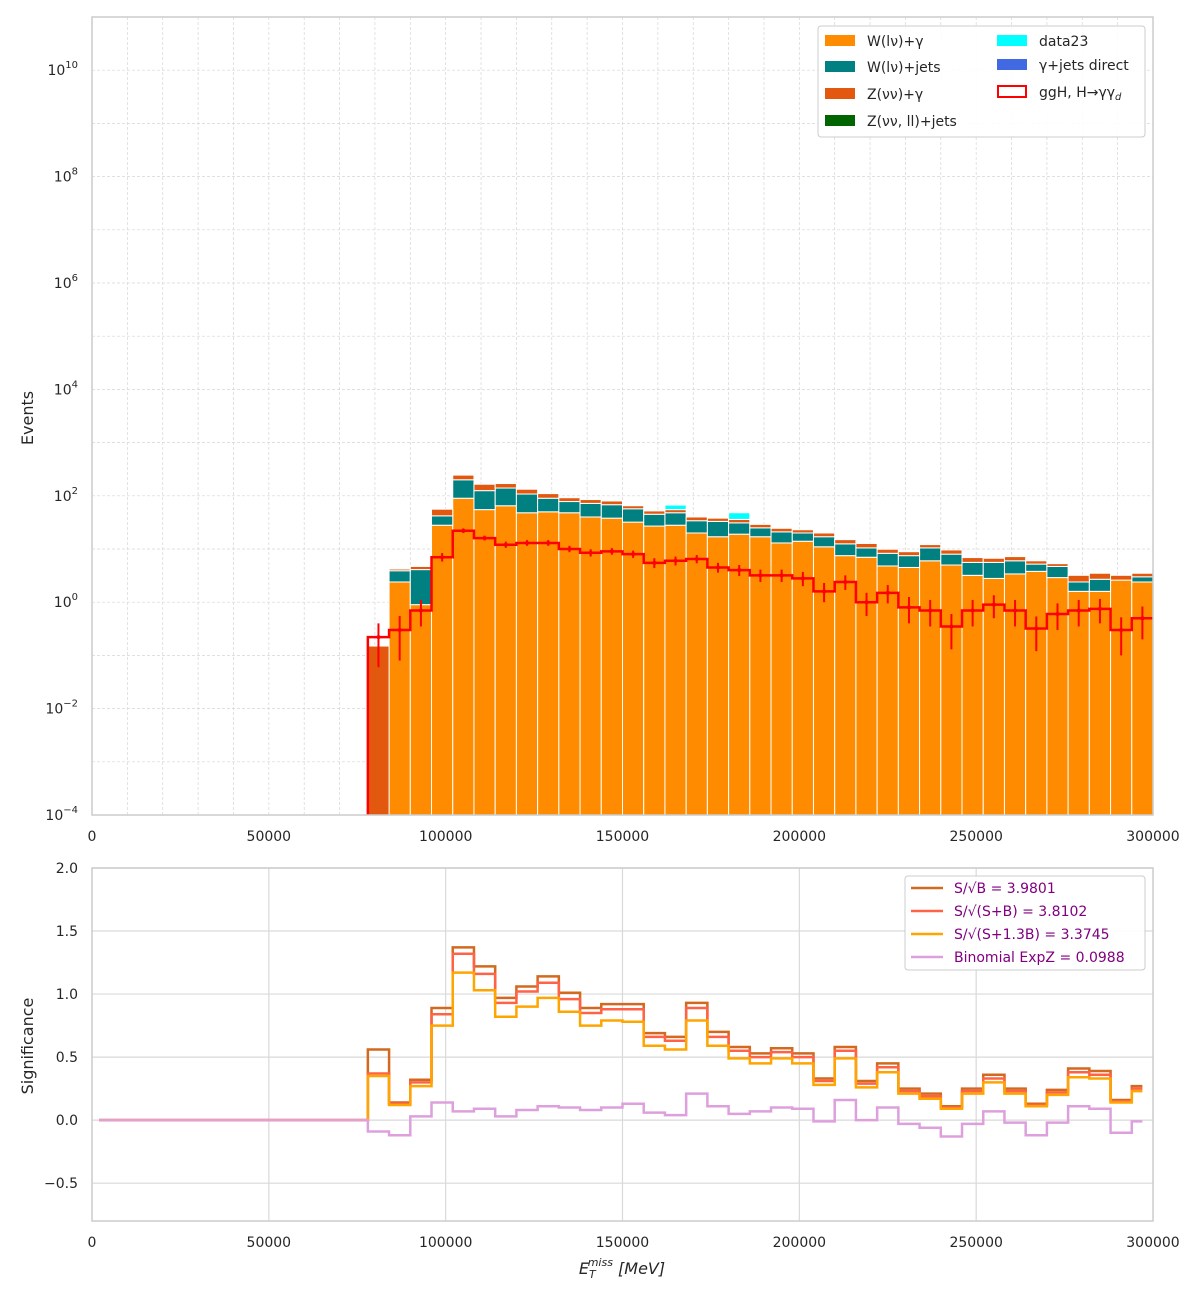 The width and height of the screenshot is (1200, 1300). I want to click on events-y-tick-label: 10⁻⁴, so click(61, 814).